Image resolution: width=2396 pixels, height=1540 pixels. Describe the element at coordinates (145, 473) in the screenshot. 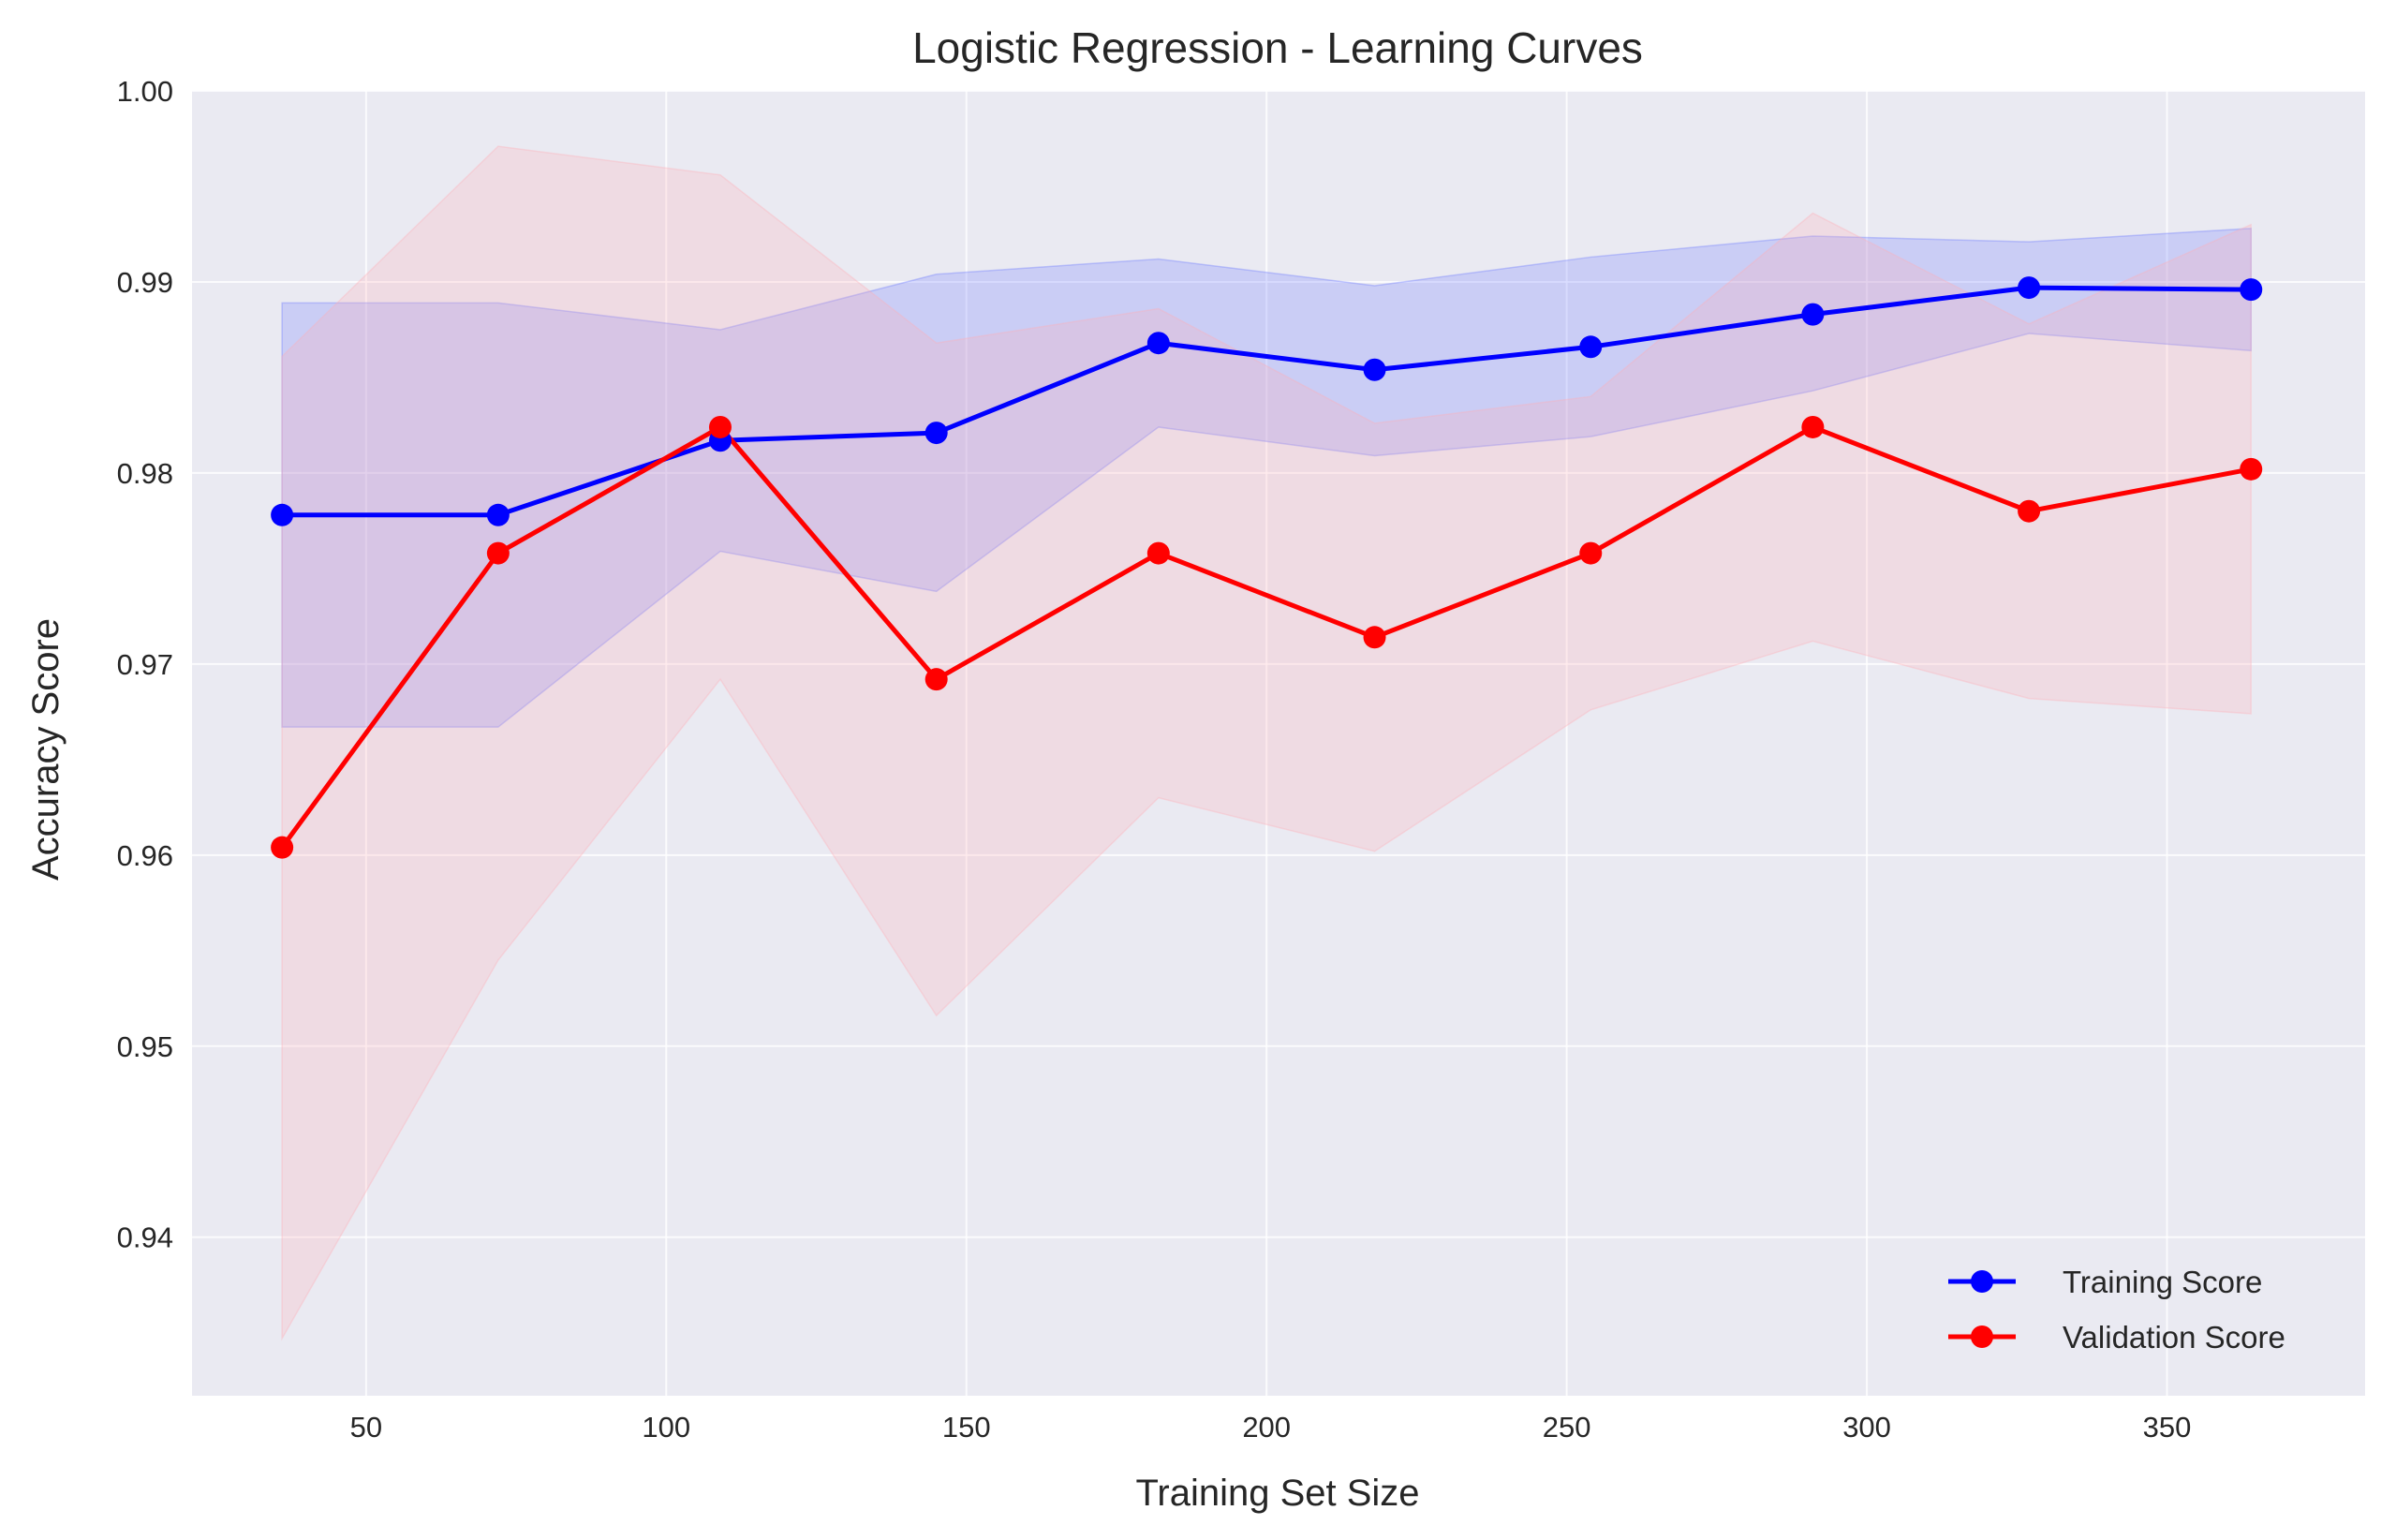

I see `y-tick-label: 0.98` at that location.